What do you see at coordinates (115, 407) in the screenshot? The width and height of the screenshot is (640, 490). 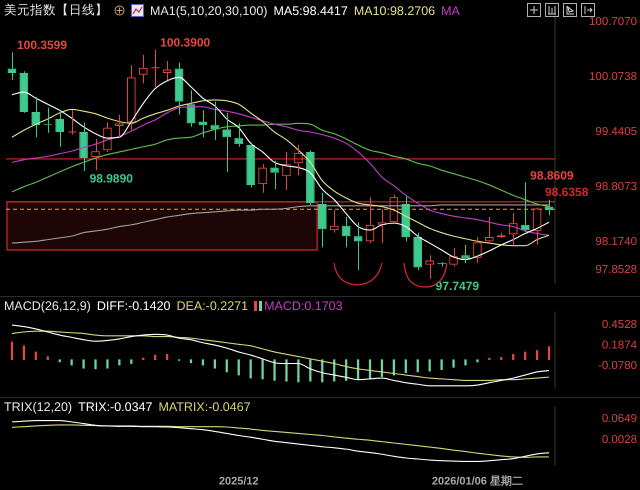 I see `series-label: TRIX:-0.0347` at bounding box center [115, 407].